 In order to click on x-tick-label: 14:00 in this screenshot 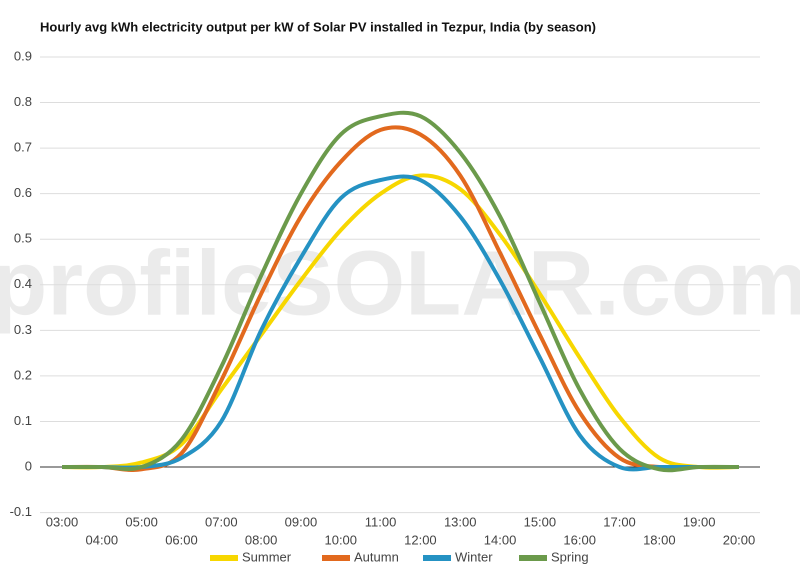, I will do `click(500, 539)`.